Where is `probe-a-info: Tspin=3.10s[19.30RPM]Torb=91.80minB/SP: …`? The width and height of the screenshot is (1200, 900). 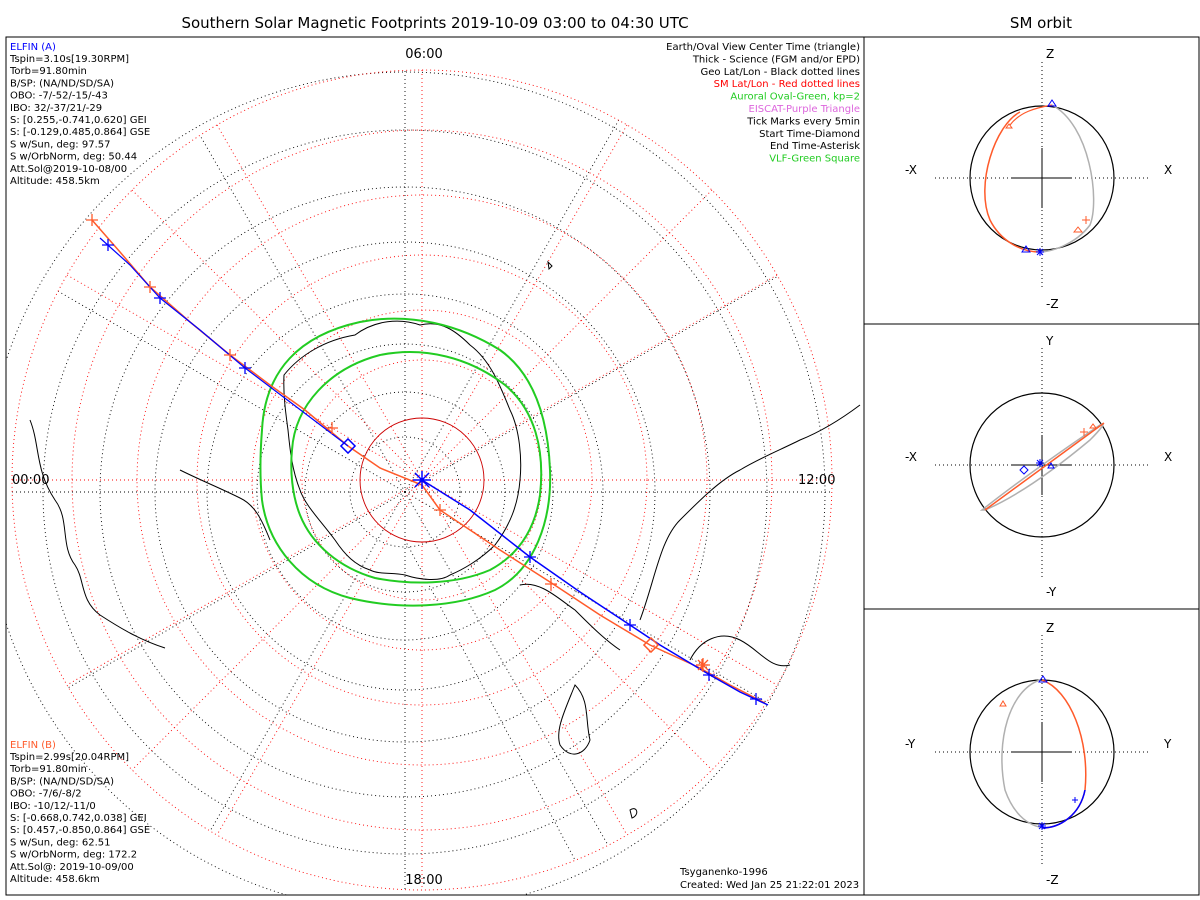
probe-a-info: Tspin=3.10s[19.30RPM]Torb=91.80minB/SP: … is located at coordinates (79, 120).